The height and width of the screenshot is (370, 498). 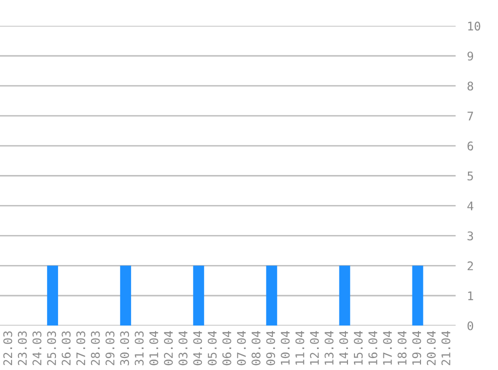 What do you see at coordinates (241, 348) in the screenshot?
I see `x-tick-label: 07.04` at bounding box center [241, 348].